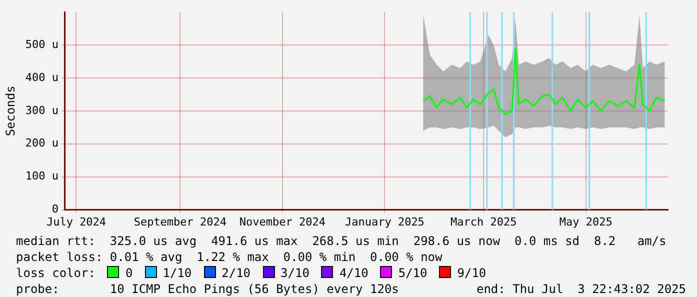 This screenshot has height=297, width=697. What do you see at coordinates (342, 241) in the screenshot?
I see `text: median rtt: 325.0 us avg 491.6 us max 268.5 us min 298.6 us now 0.0 ms sd 8.2 am/s` at bounding box center [342, 241].